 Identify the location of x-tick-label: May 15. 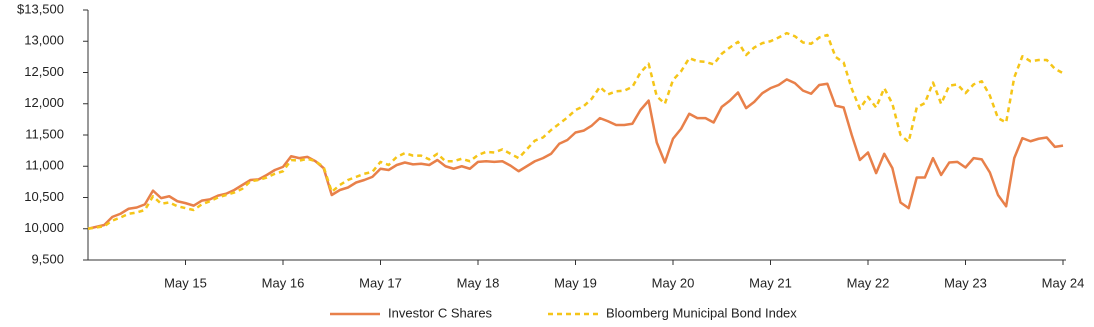
(185, 282).